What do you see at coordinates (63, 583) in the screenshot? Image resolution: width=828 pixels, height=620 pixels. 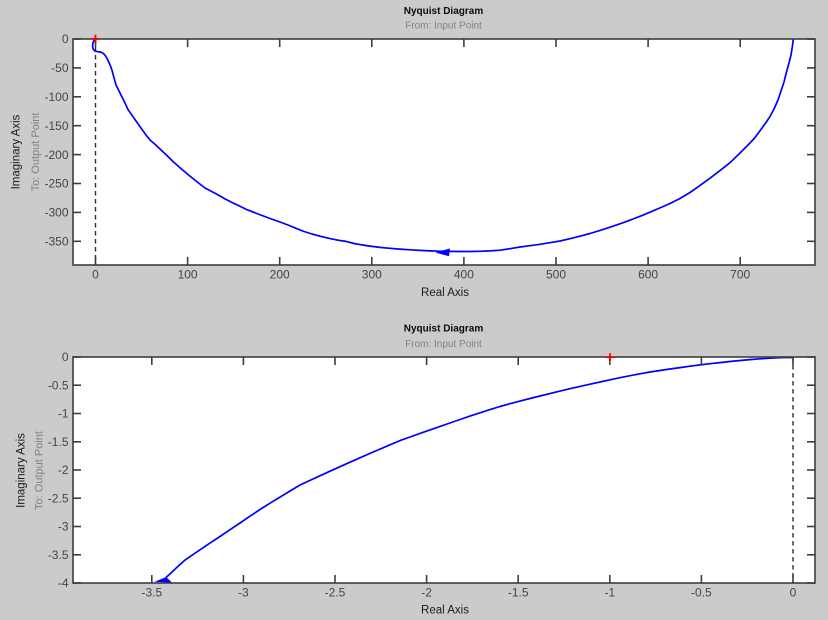 I see `svg-text: -4` at bounding box center [63, 583].